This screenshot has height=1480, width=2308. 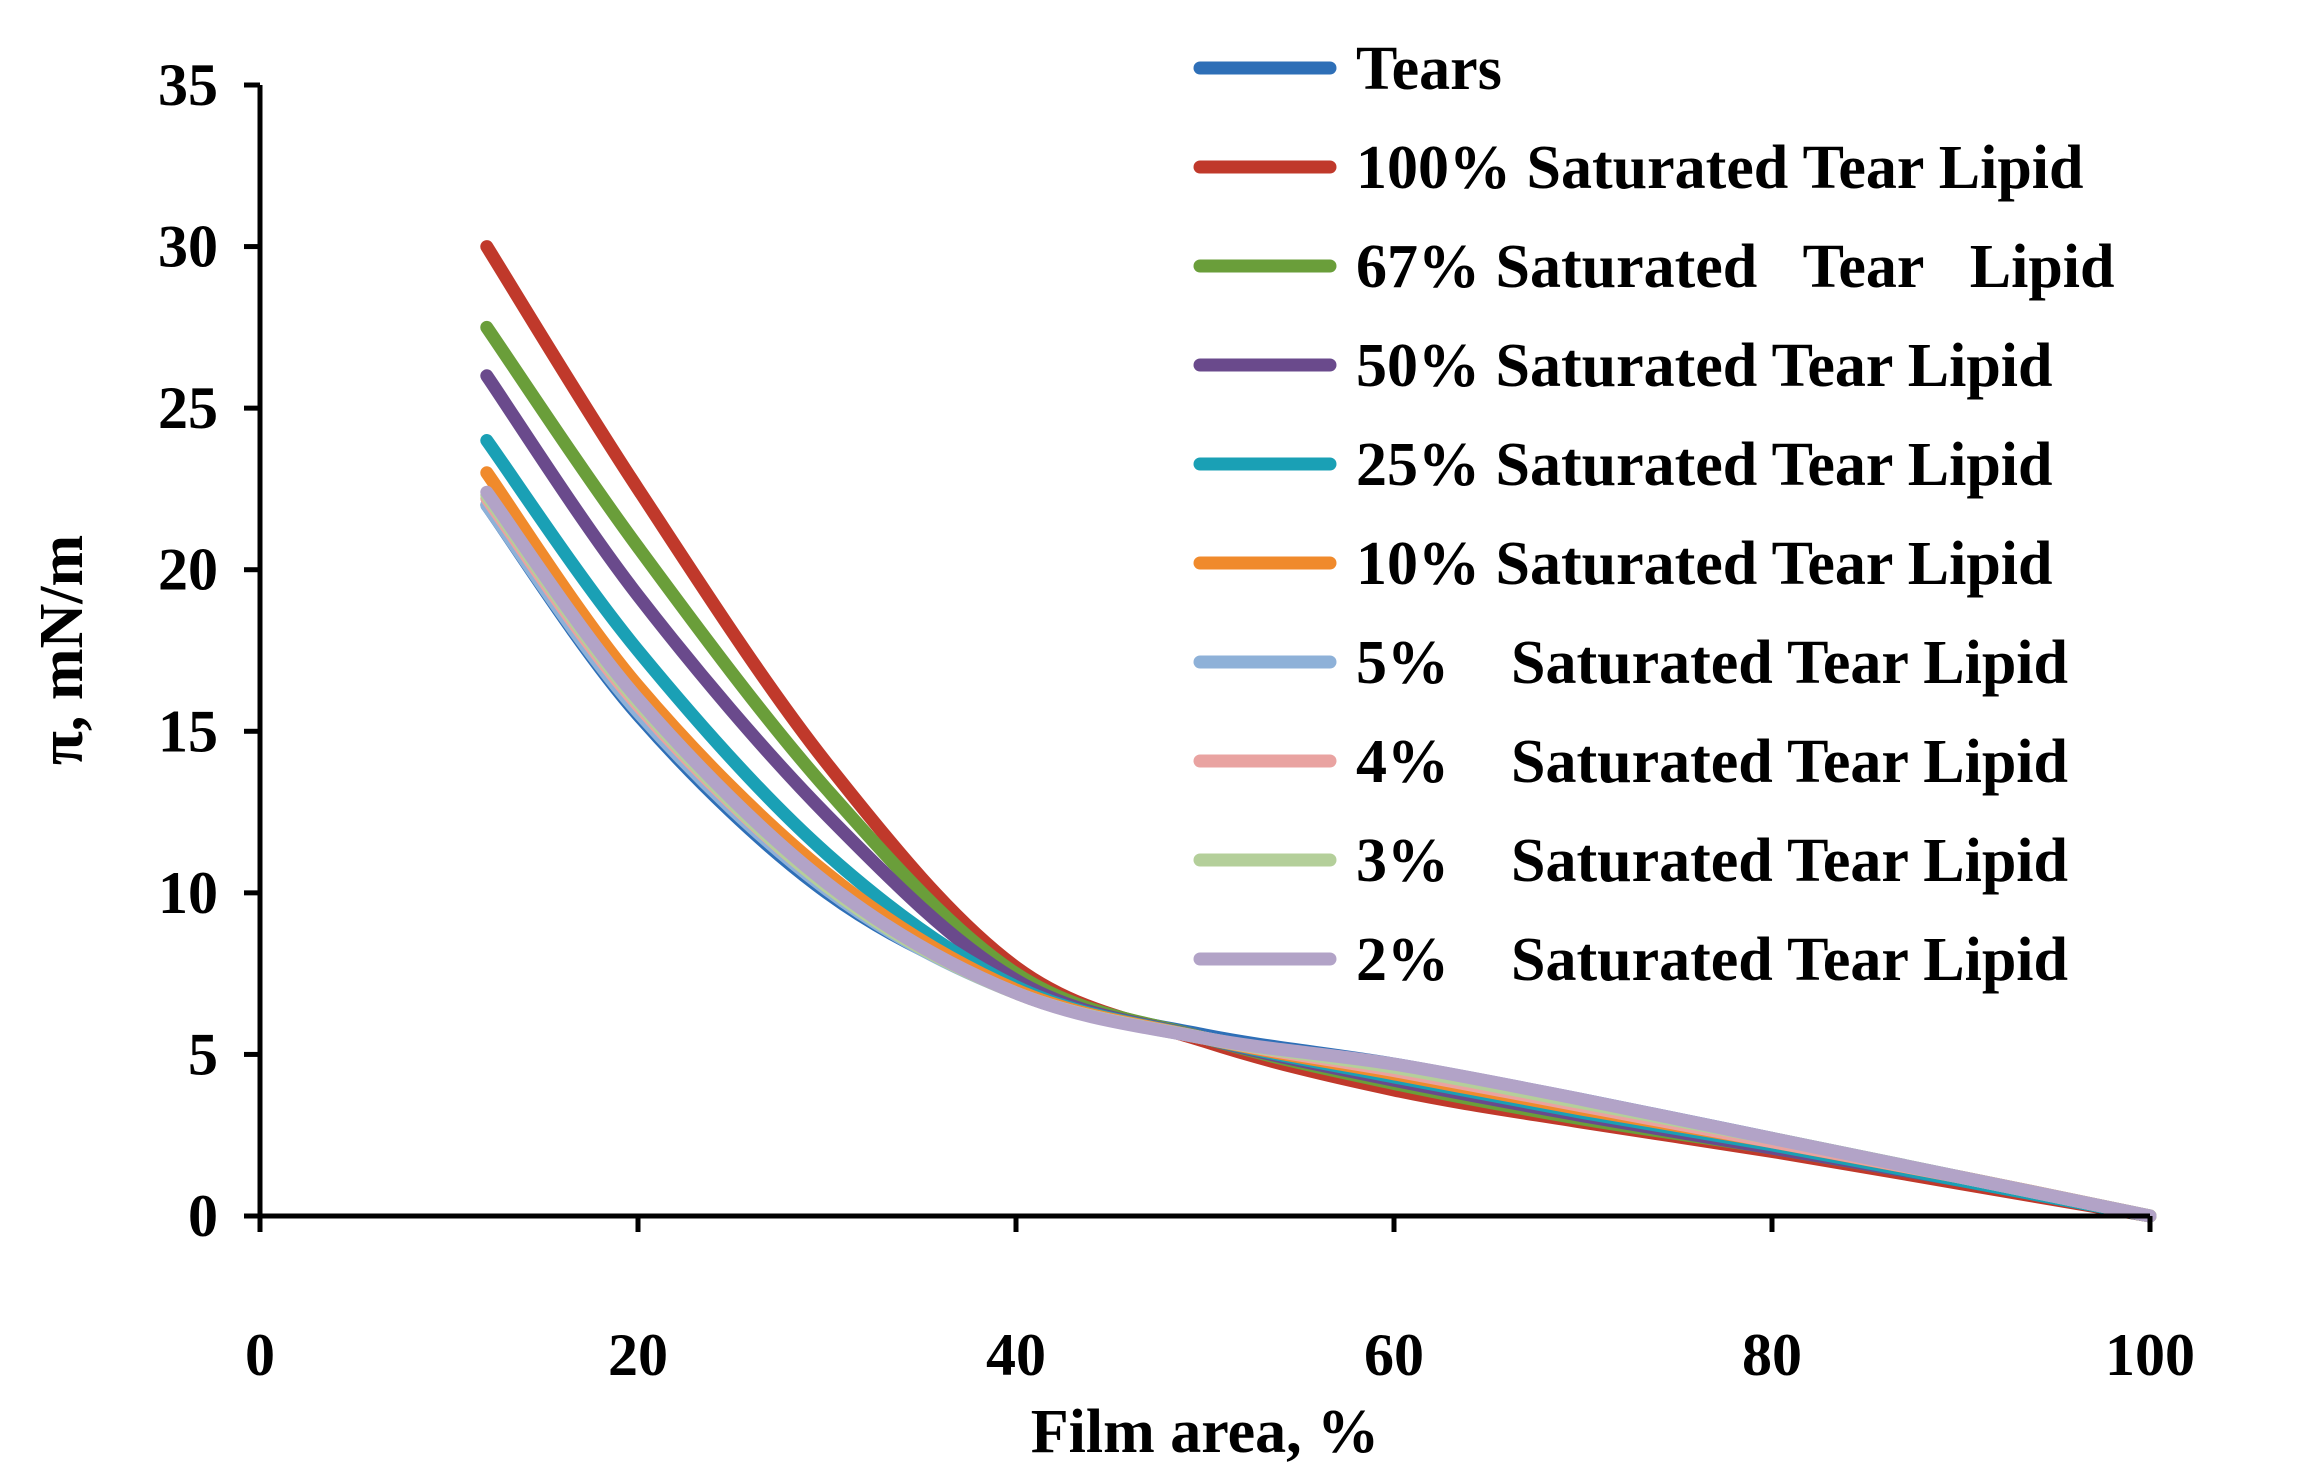 I want to click on legend-item: 50% Saturated Tear Lipid, so click(x=1623, y=366).